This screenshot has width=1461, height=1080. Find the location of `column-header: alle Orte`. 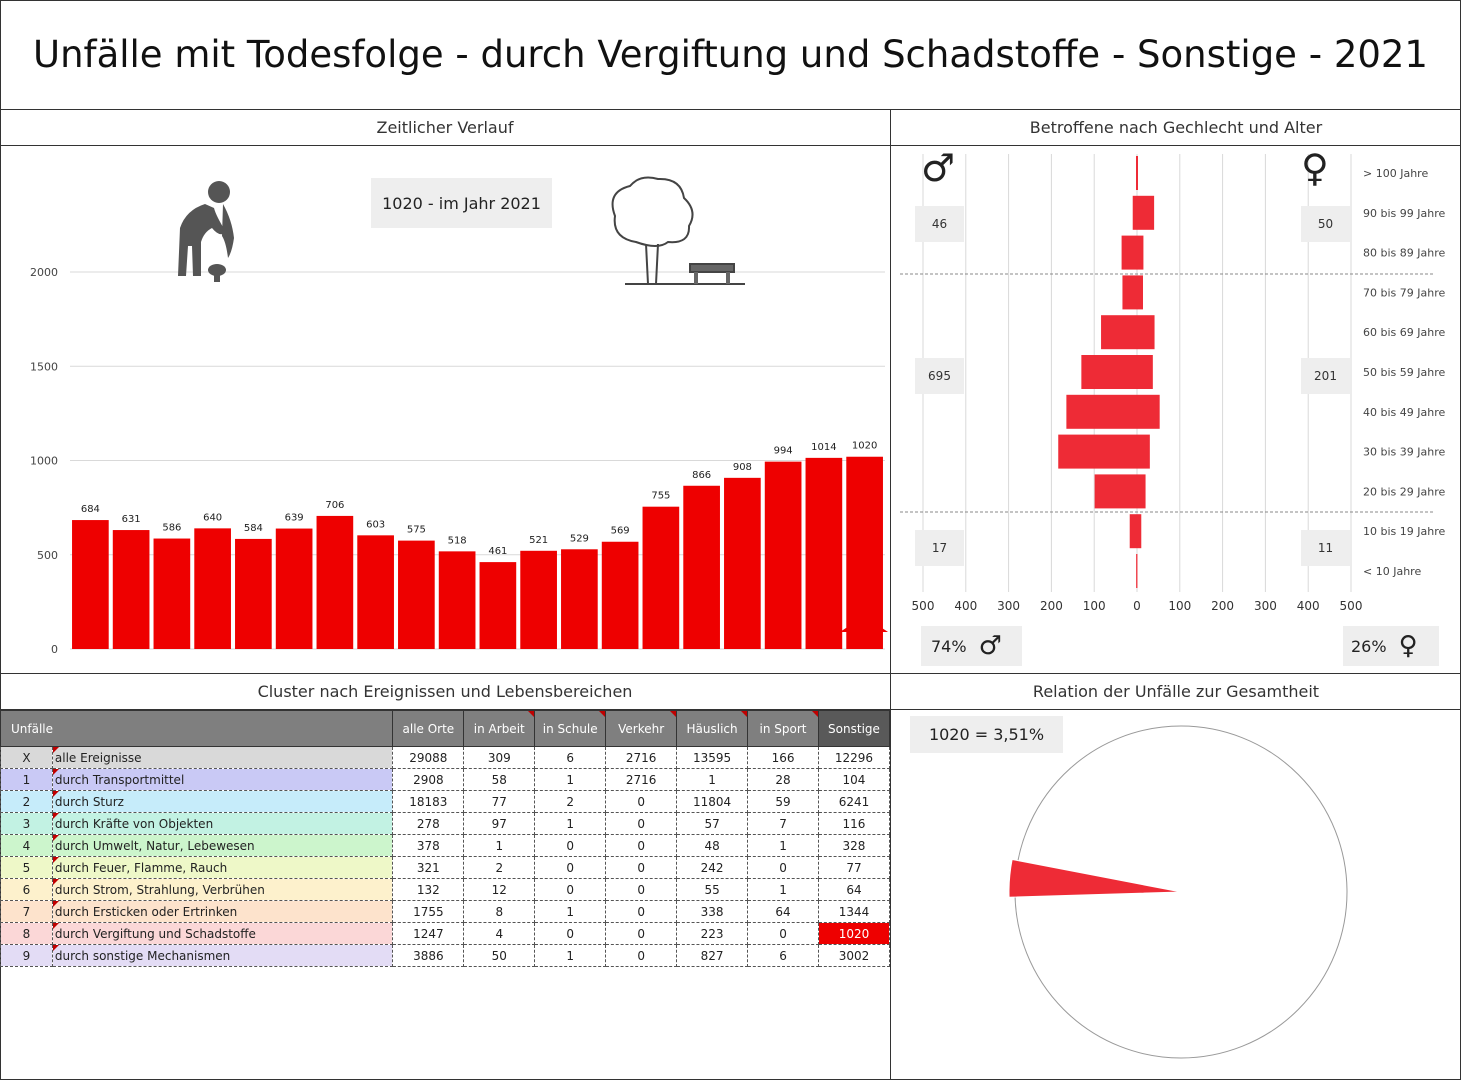

column-header: alle Orte is located at coordinates (428, 728).